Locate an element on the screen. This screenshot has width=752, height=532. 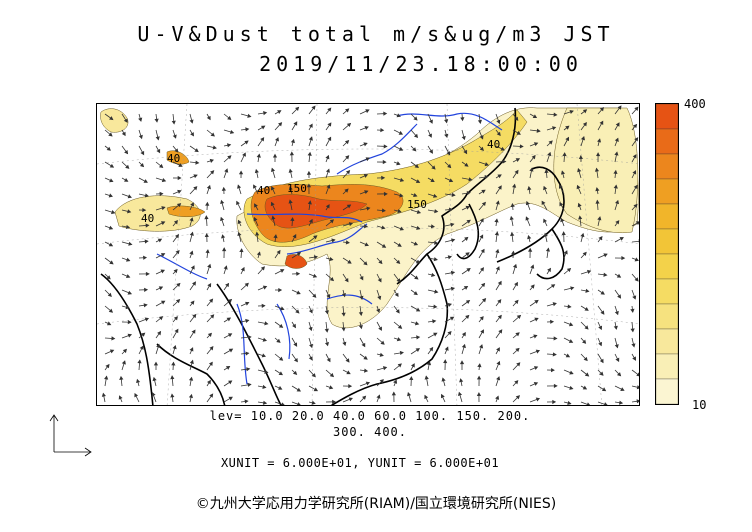
wind-arrow is located at coordinates (635, 241).